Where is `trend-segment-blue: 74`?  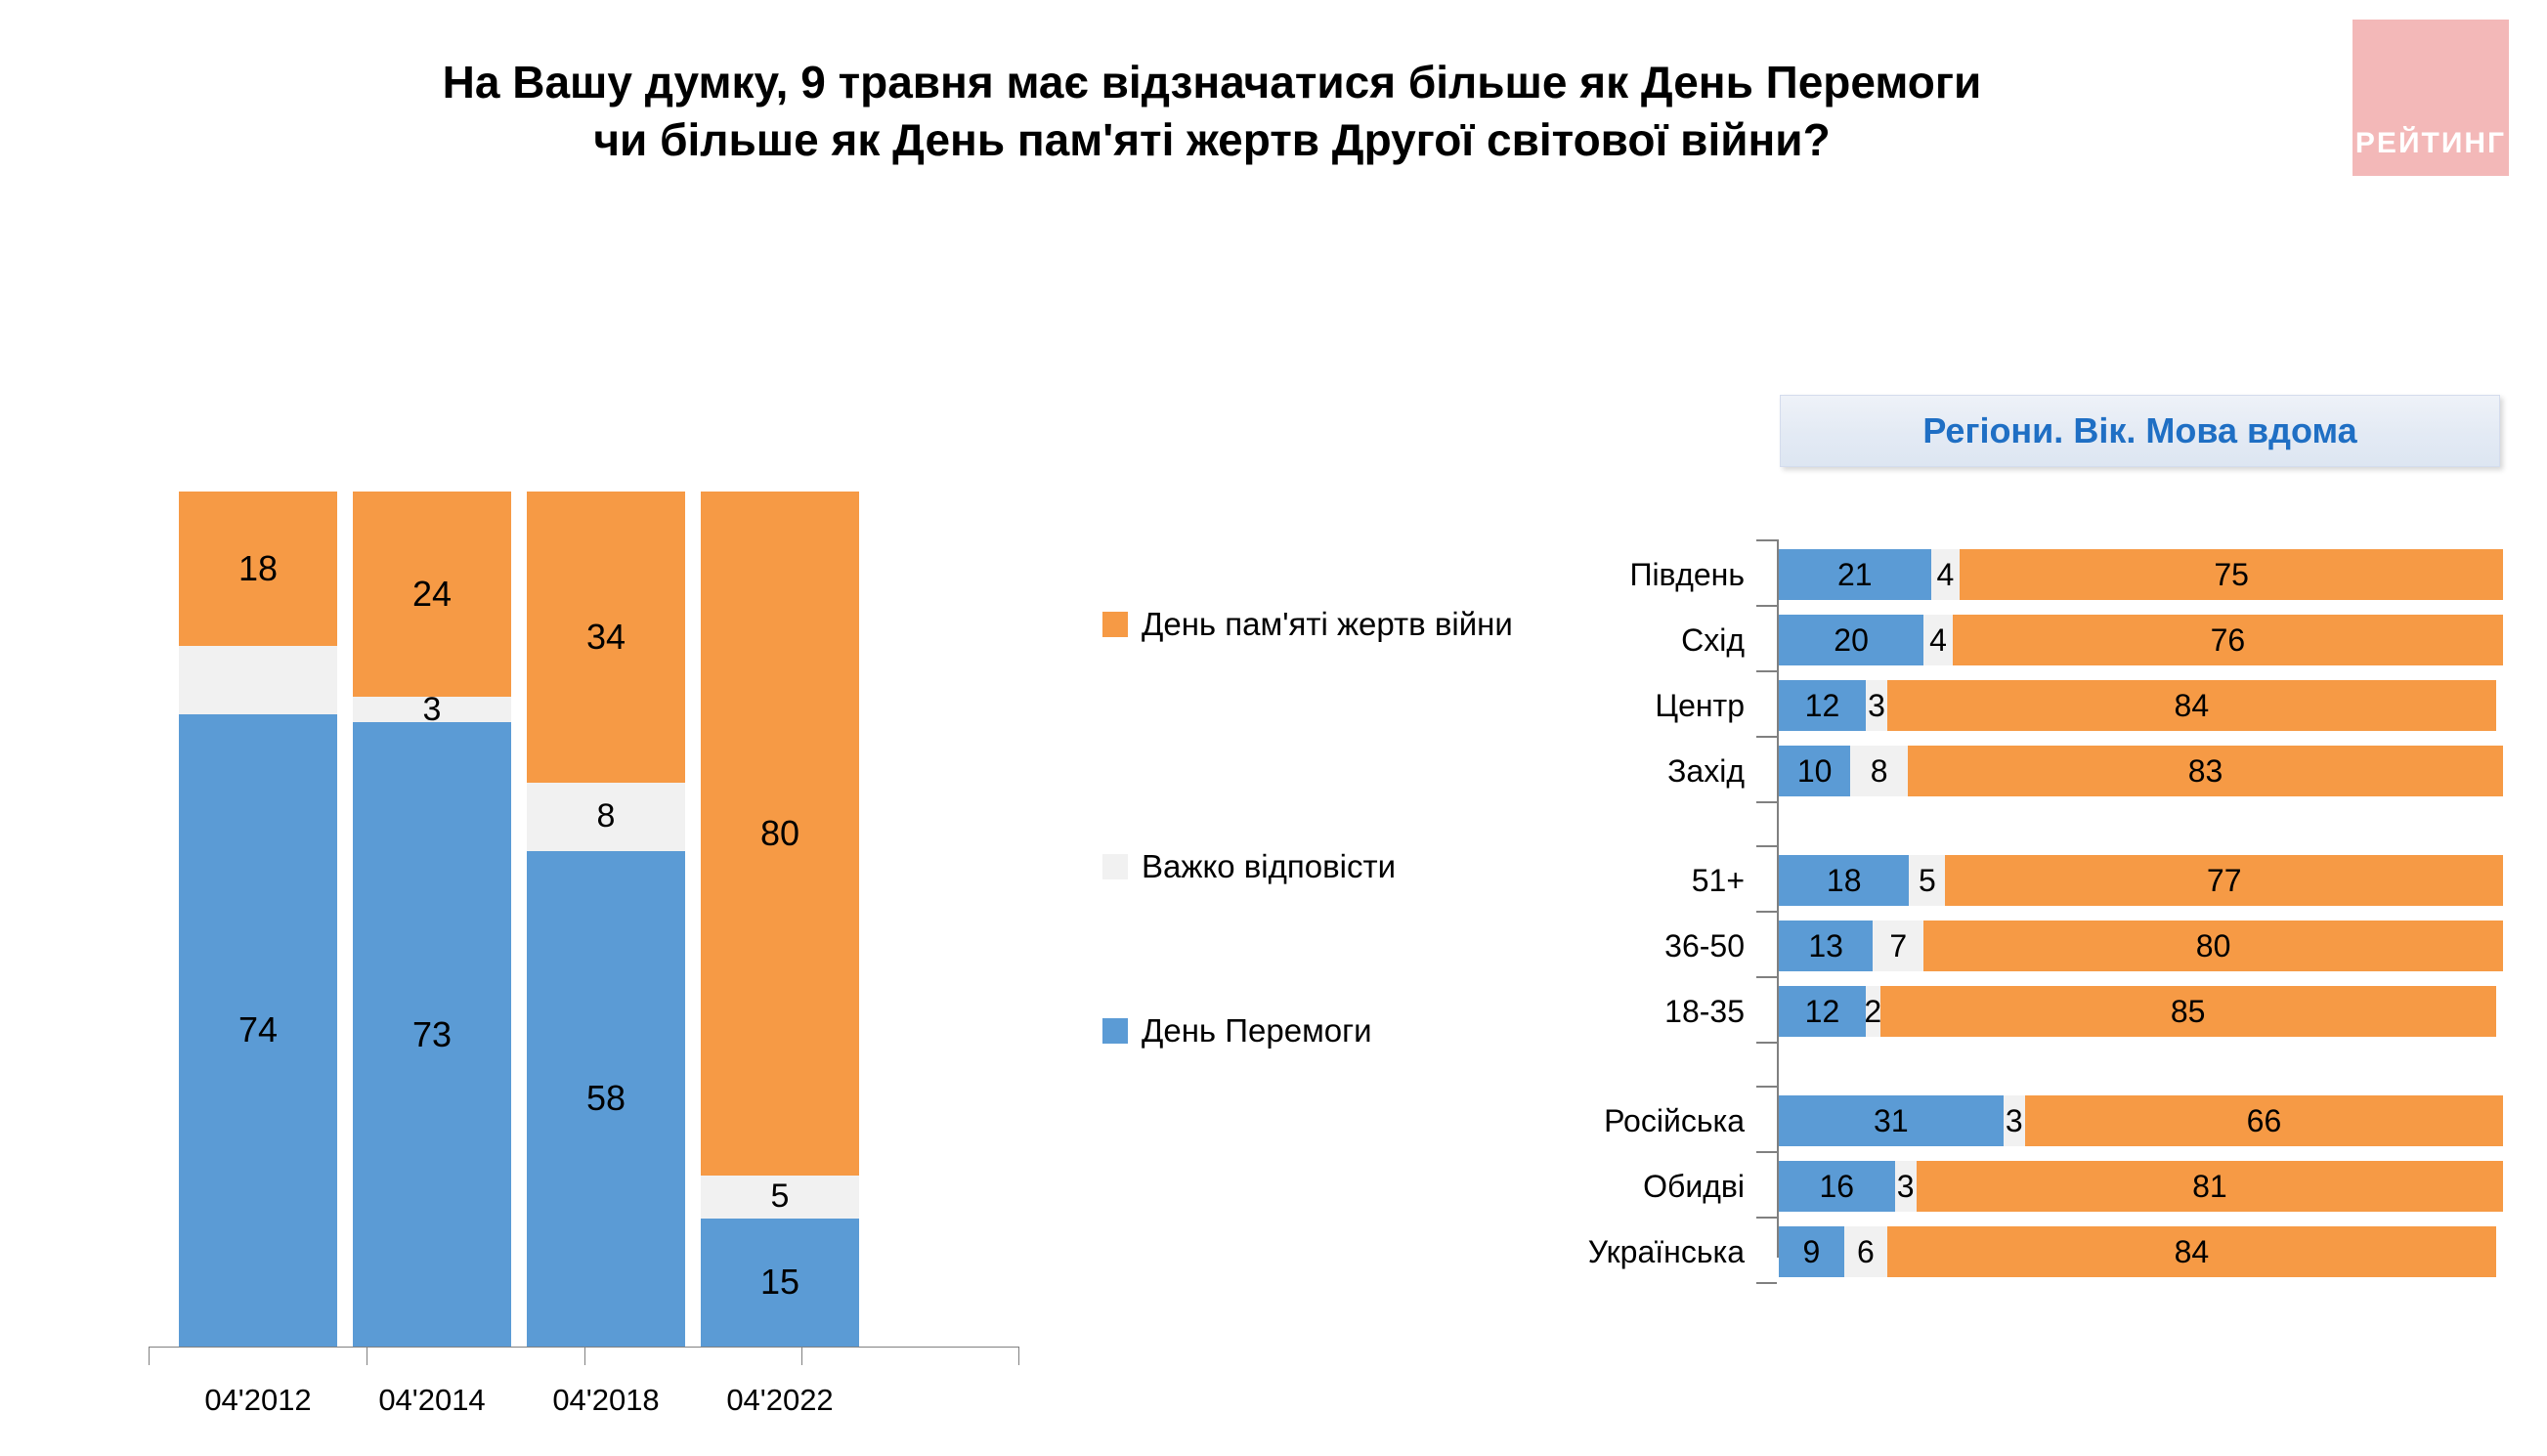
trend-segment-blue: 74 is located at coordinates (258, 1030).